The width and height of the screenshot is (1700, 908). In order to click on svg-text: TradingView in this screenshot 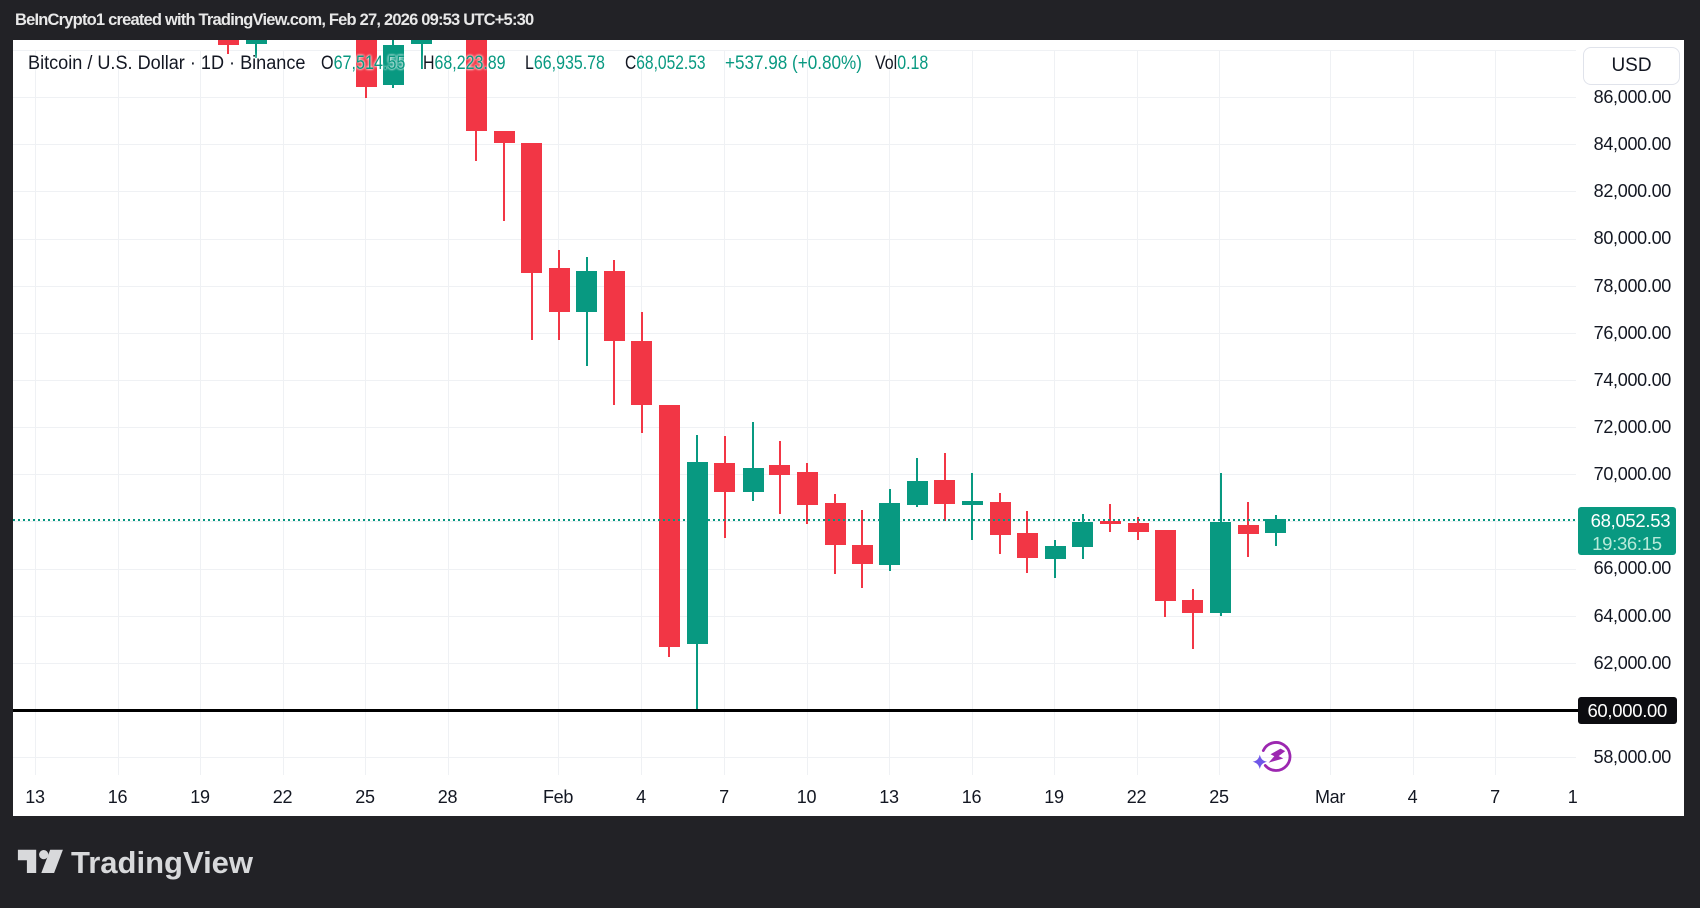, I will do `click(162, 862)`.